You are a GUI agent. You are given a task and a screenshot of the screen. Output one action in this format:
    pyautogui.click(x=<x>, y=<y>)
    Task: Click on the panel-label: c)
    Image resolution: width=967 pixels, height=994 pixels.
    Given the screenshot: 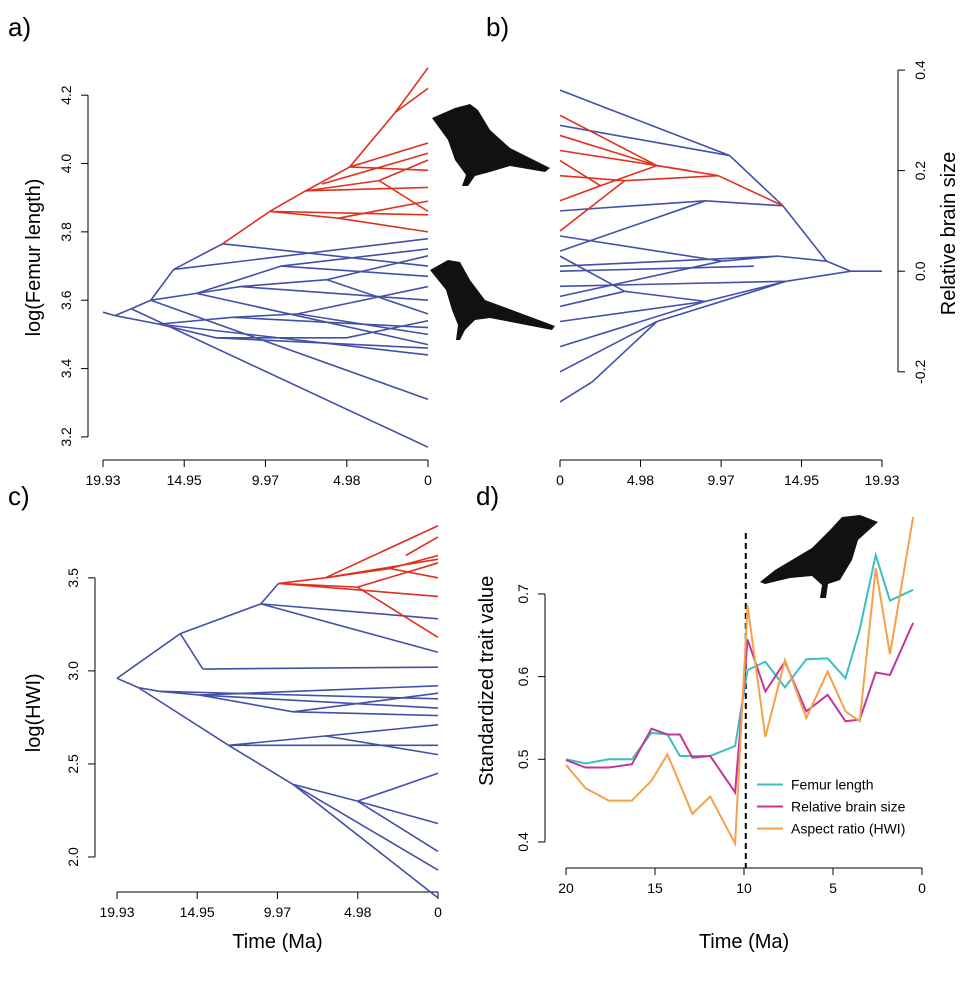 What is the action you would take?
    pyautogui.click(x=19, y=496)
    